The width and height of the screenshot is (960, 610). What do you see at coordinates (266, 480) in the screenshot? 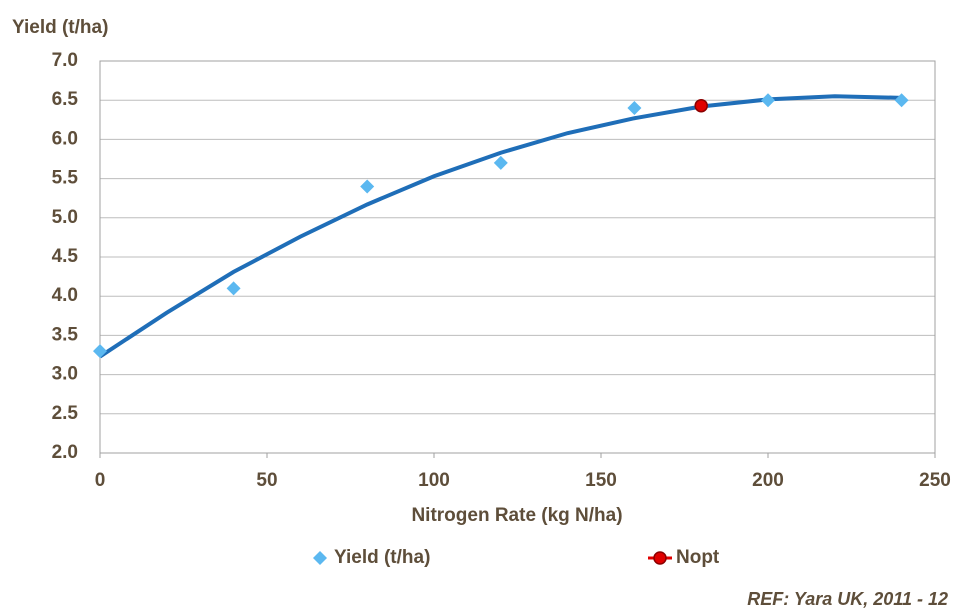
I see `x-tick-label: 50` at bounding box center [266, 480].